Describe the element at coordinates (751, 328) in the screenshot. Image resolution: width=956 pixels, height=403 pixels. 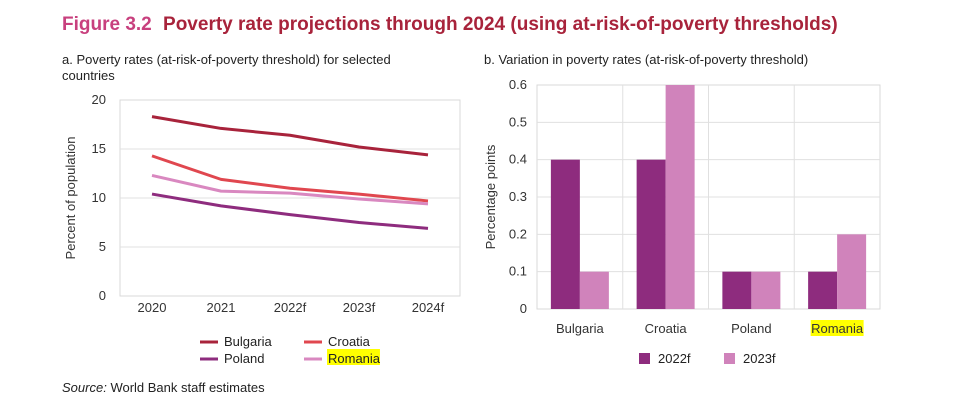
I see `x-tick-label: Poland` at that location.